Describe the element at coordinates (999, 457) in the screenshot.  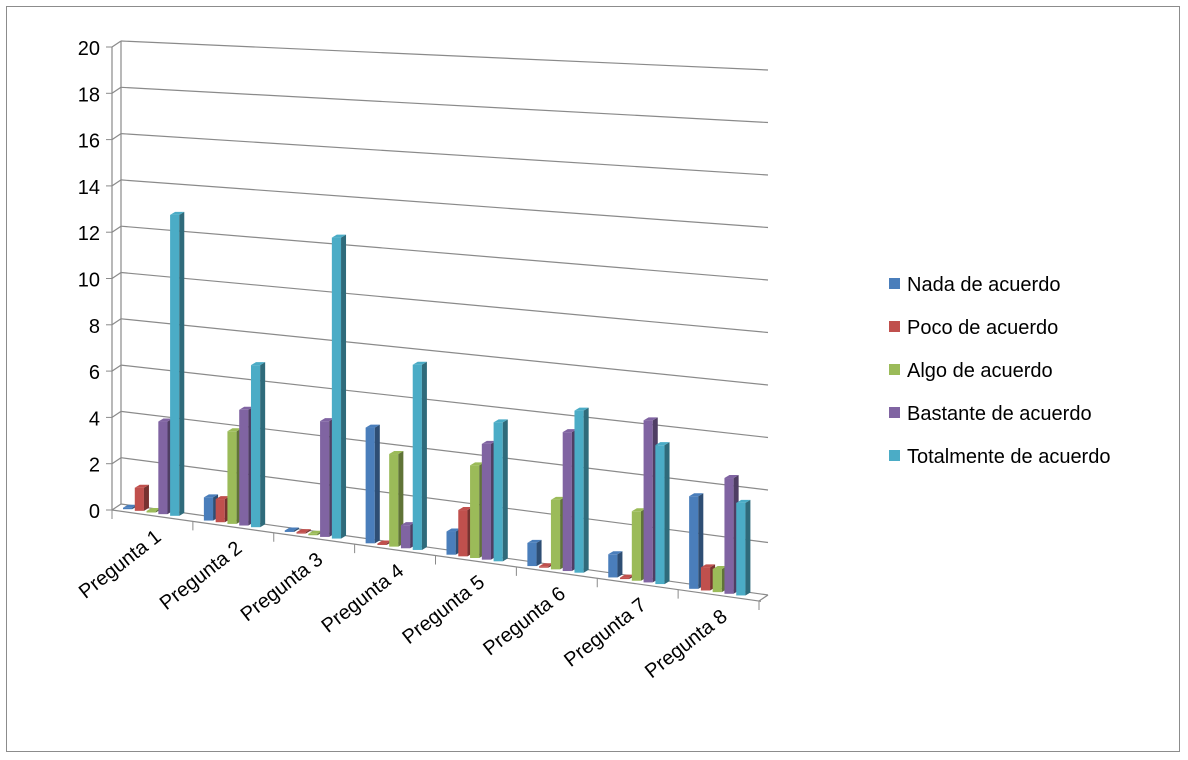
I see `legend-item: Totalmente de acuerdo` at that location.